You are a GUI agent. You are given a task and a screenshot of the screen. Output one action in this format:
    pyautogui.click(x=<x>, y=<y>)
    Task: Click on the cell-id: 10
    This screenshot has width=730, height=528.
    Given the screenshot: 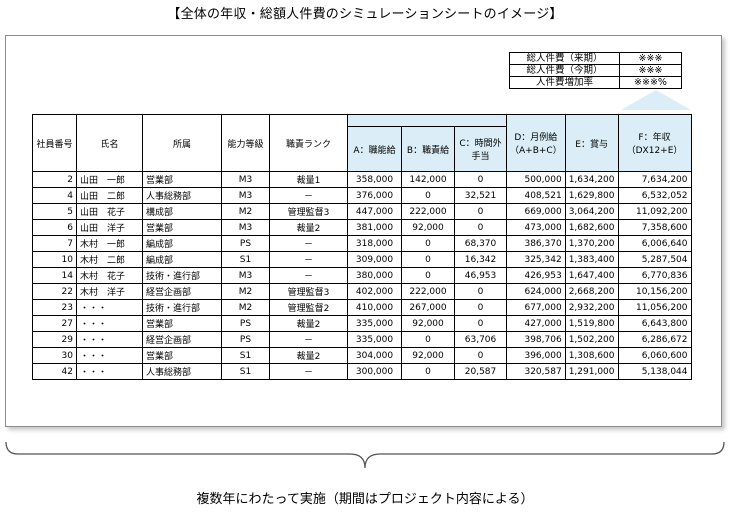 What is the action you would take?
    pyautogui.click(x=54, y=259)
    